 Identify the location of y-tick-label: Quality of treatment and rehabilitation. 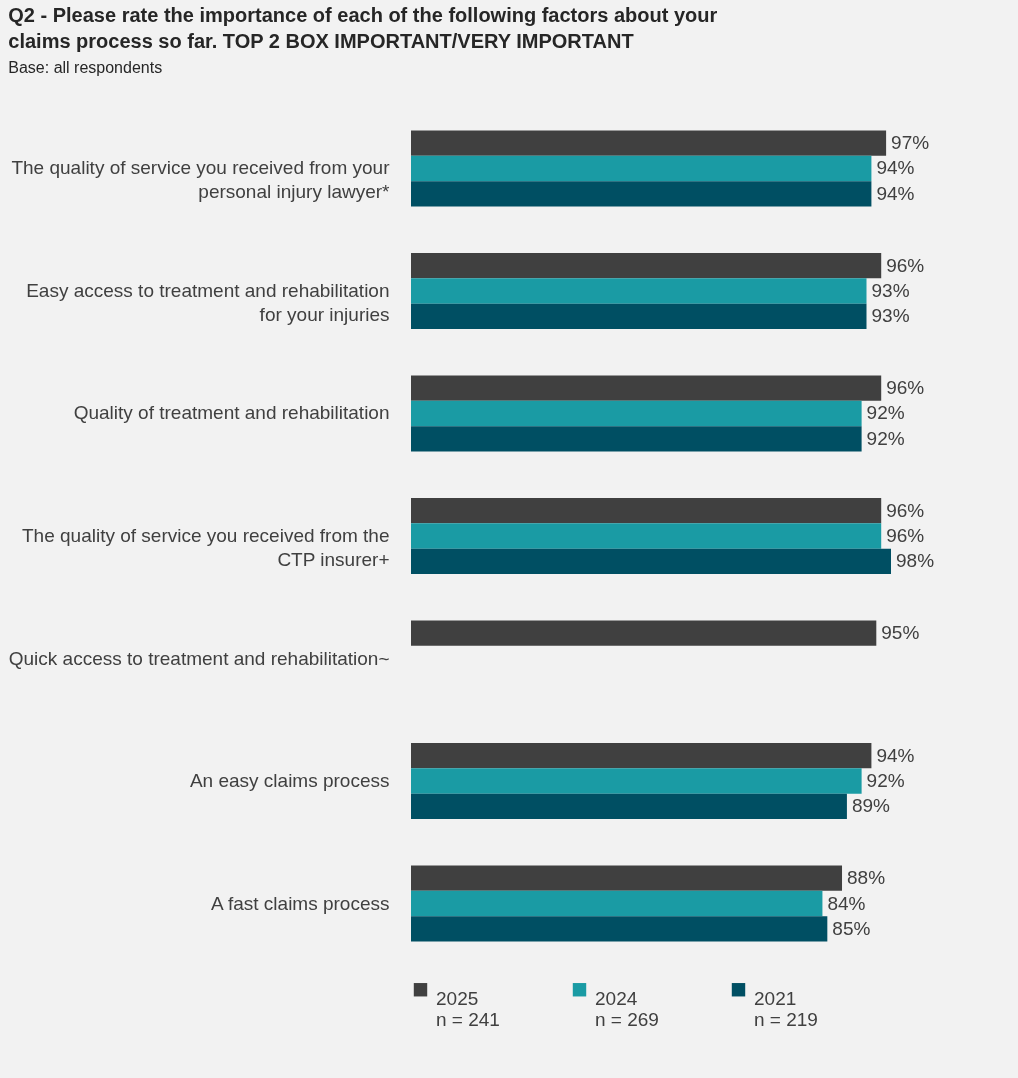
(231, 413).